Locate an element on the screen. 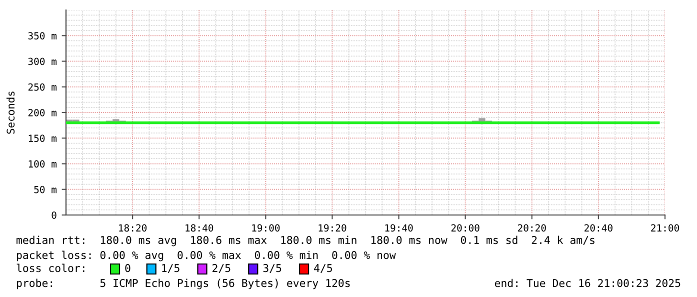 The width and height of the screenshot is (697, 297). legend-label: 4/5 is located at coordinates (323, 268).